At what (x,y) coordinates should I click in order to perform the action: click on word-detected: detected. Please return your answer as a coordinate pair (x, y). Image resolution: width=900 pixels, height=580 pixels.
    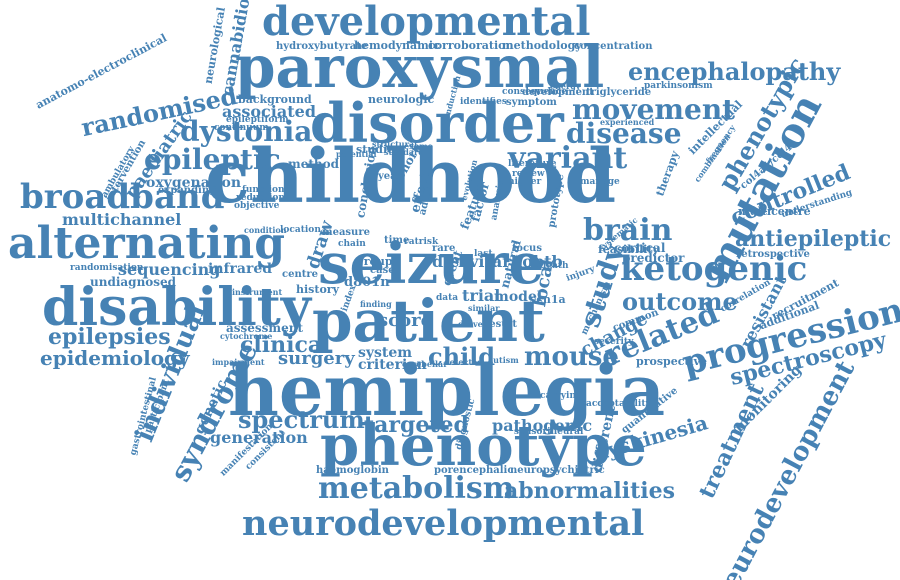
    Looking at the image, I should click on (463, 362).